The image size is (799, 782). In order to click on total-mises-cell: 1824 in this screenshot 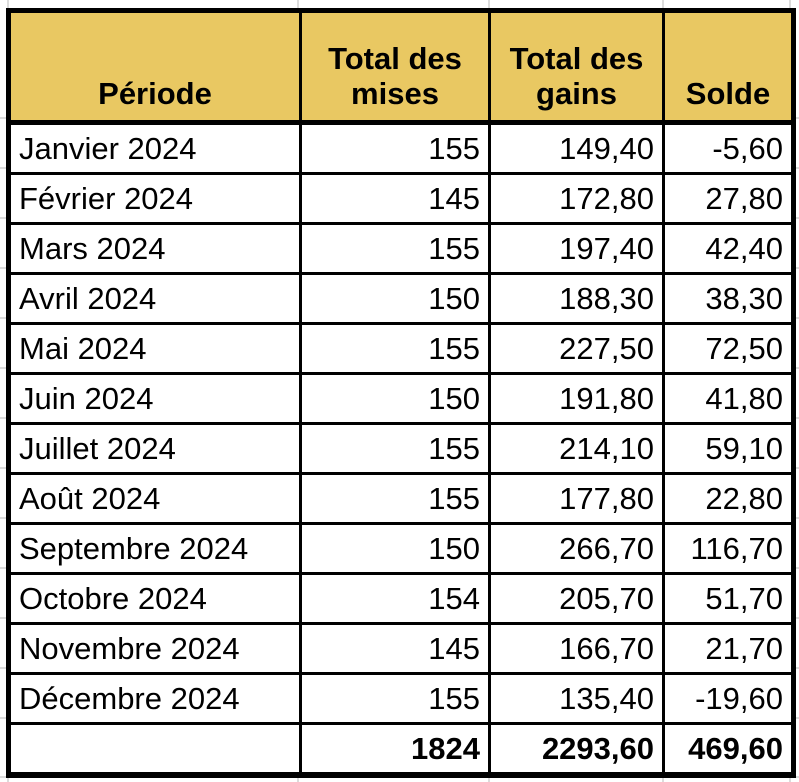, I will do `click(395, 750)`.